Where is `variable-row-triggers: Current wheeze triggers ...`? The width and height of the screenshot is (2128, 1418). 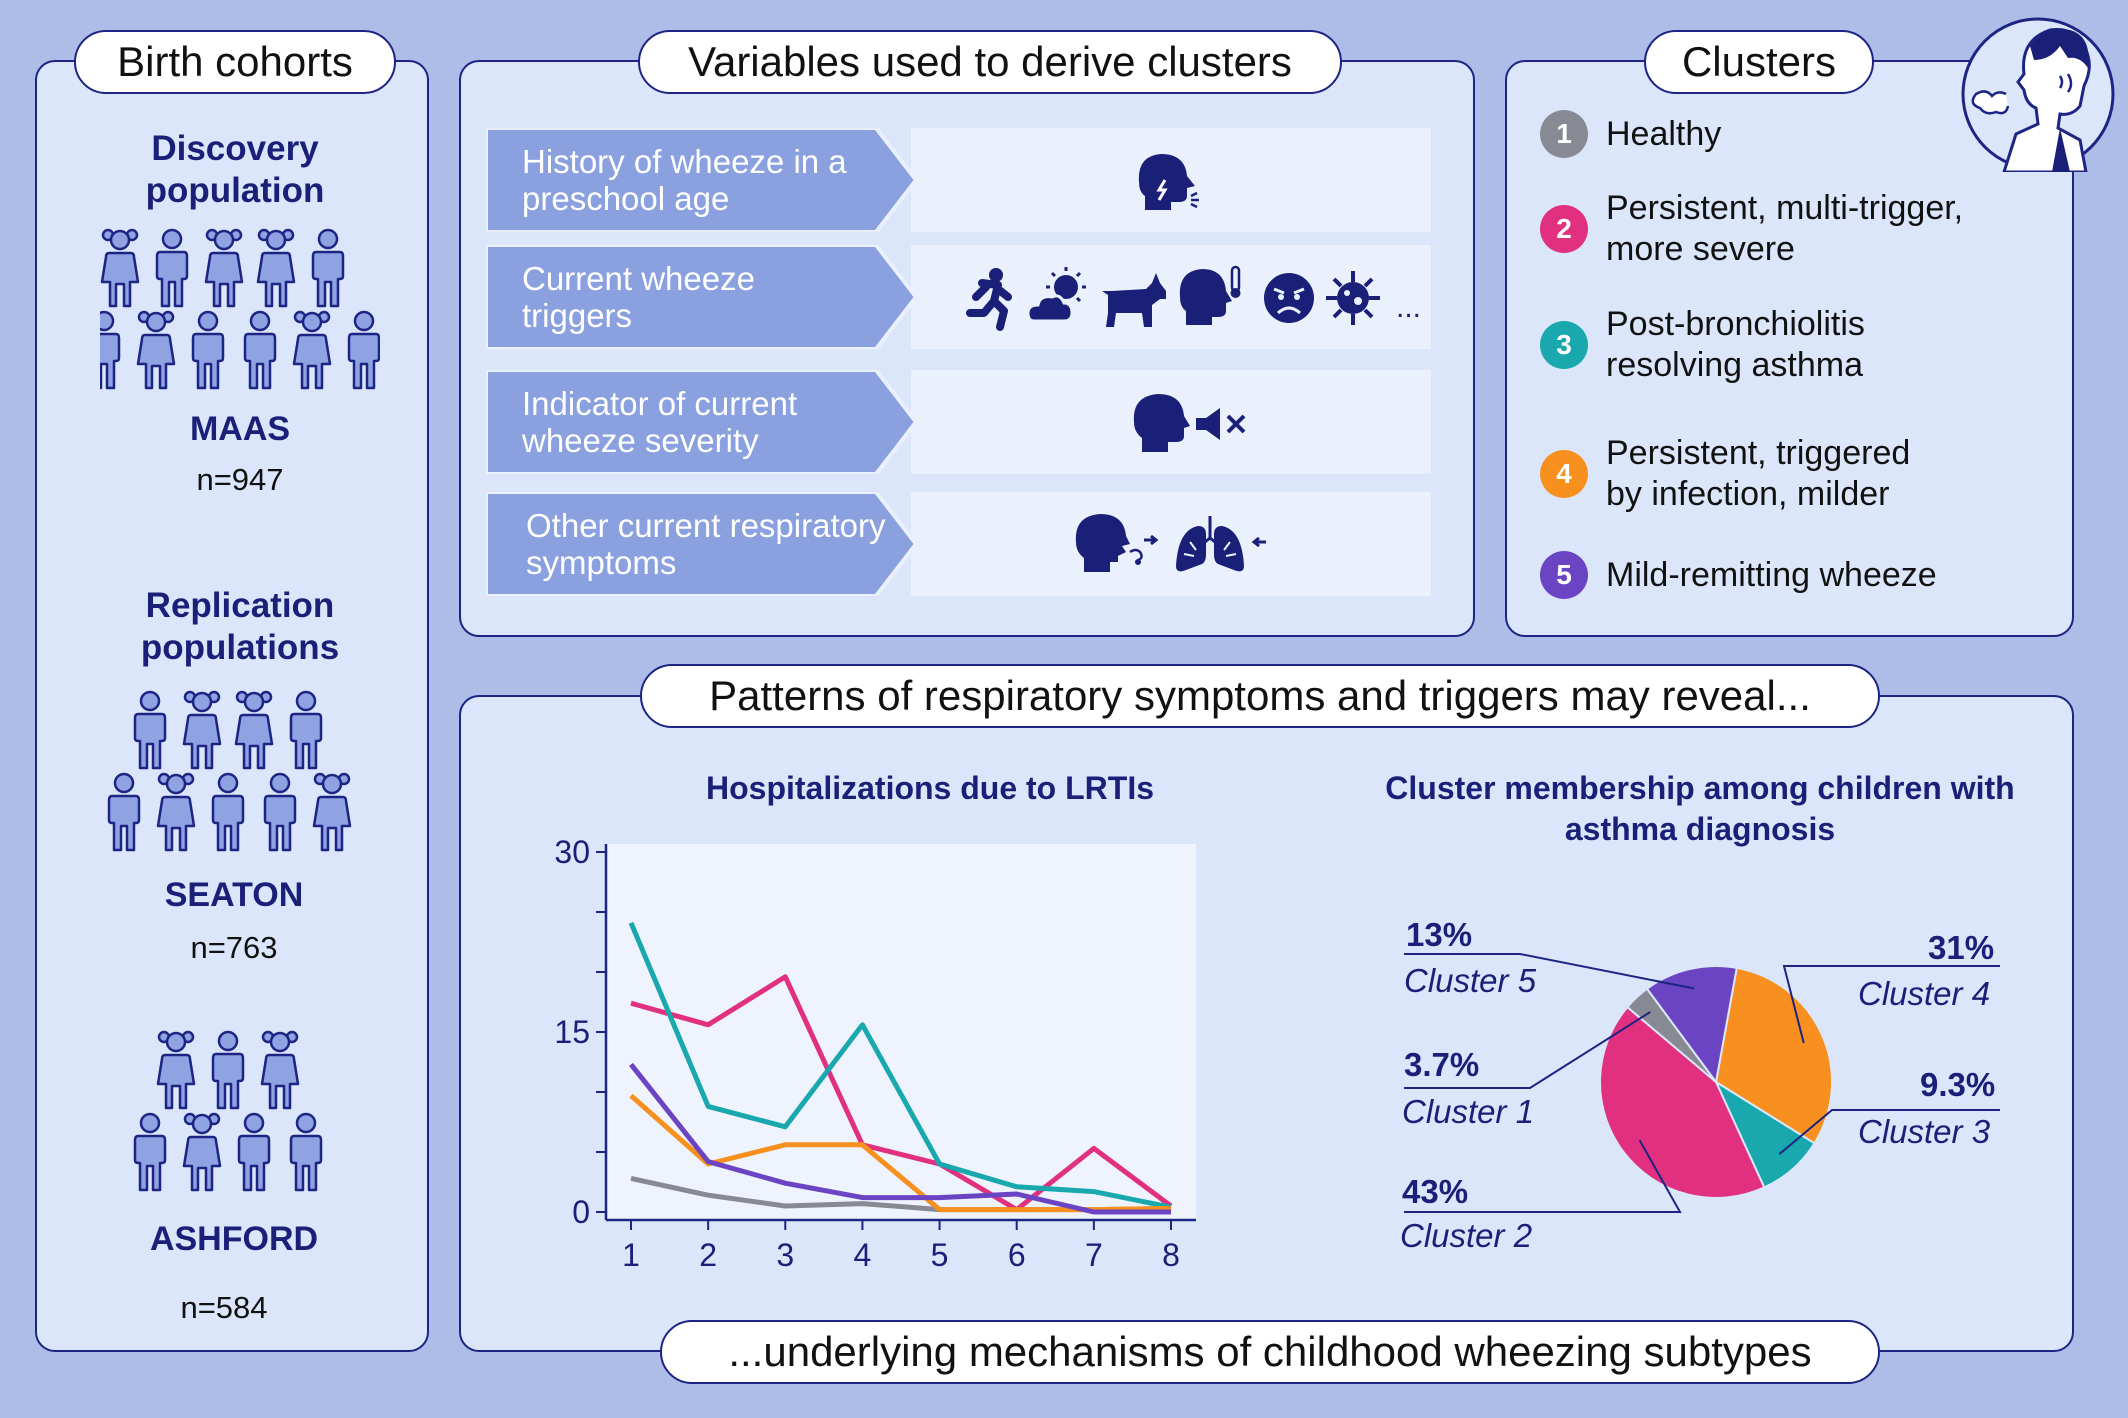
variable-row-triggers: Current wheeze triggers ... is located at coordinates (963, 297).